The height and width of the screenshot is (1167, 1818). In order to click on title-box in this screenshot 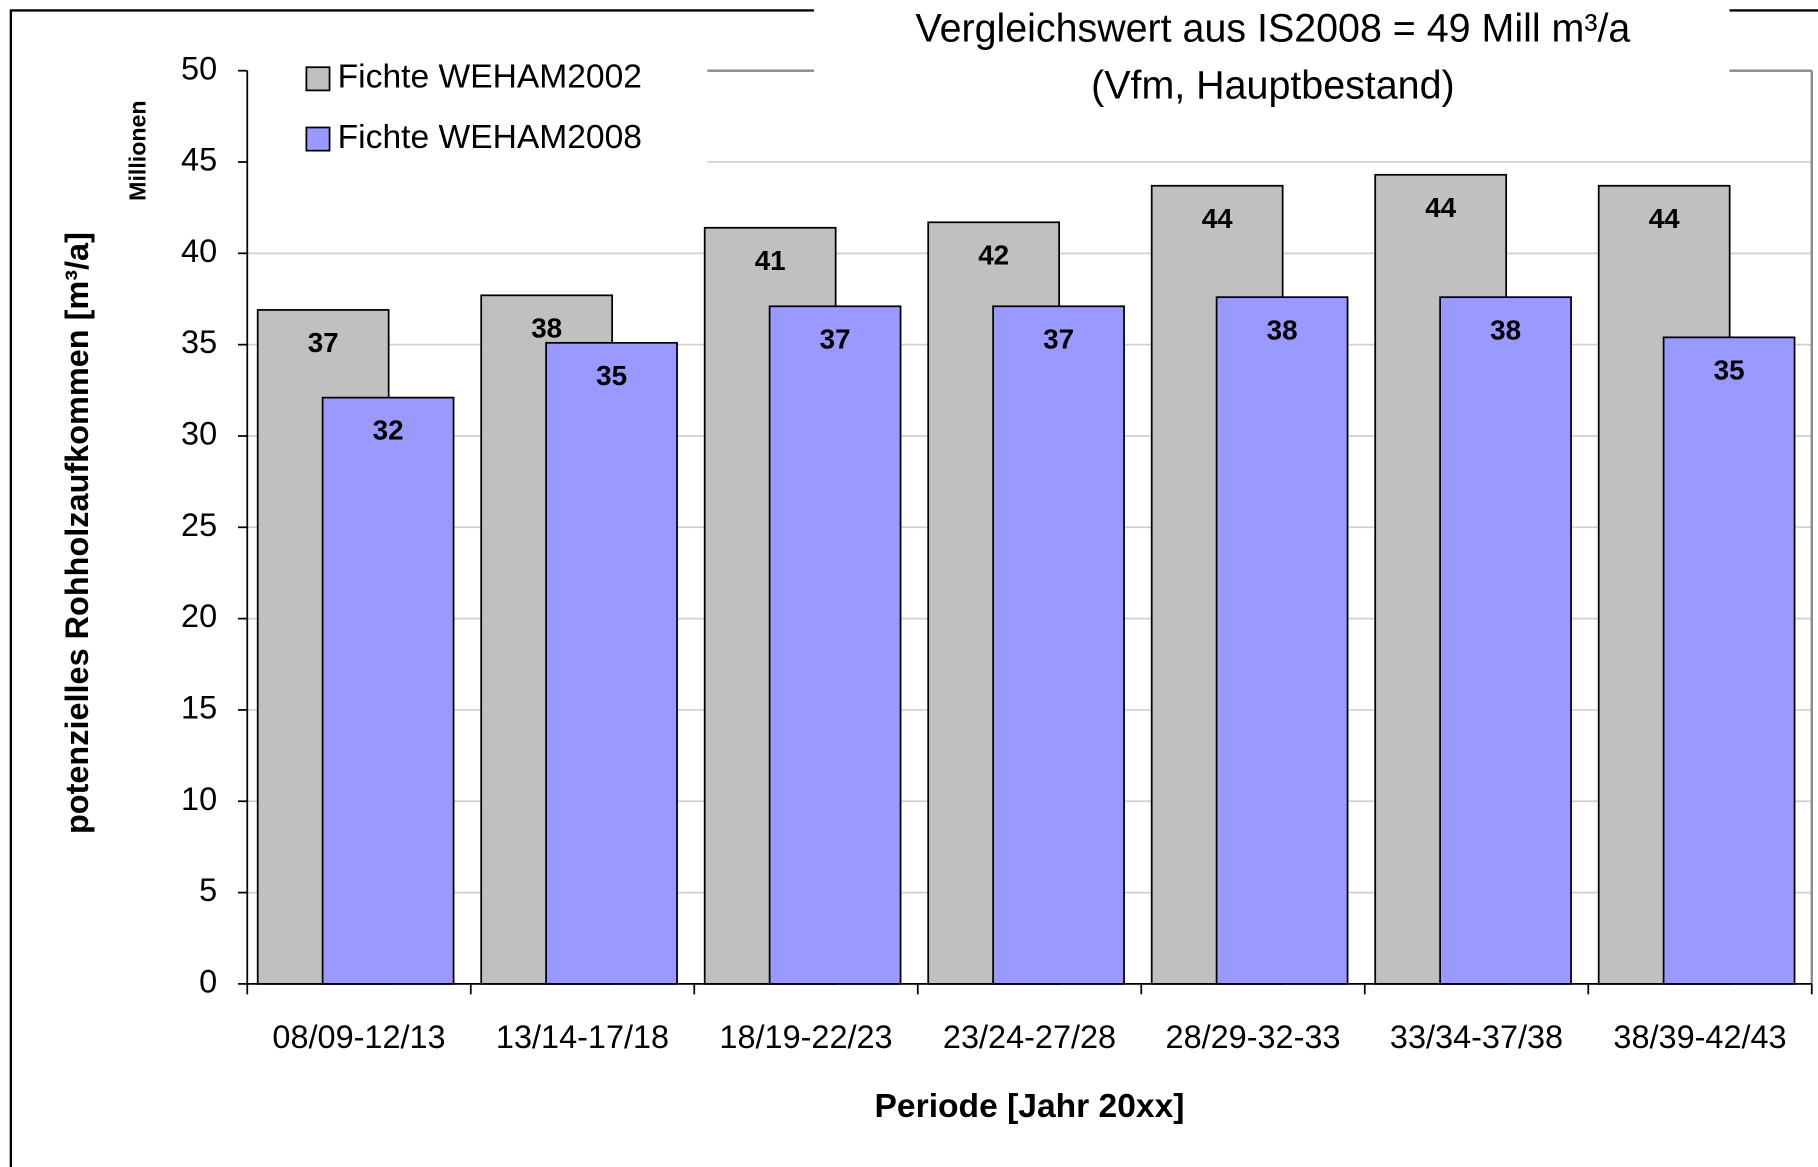, I will do `click(1271, 60)`.